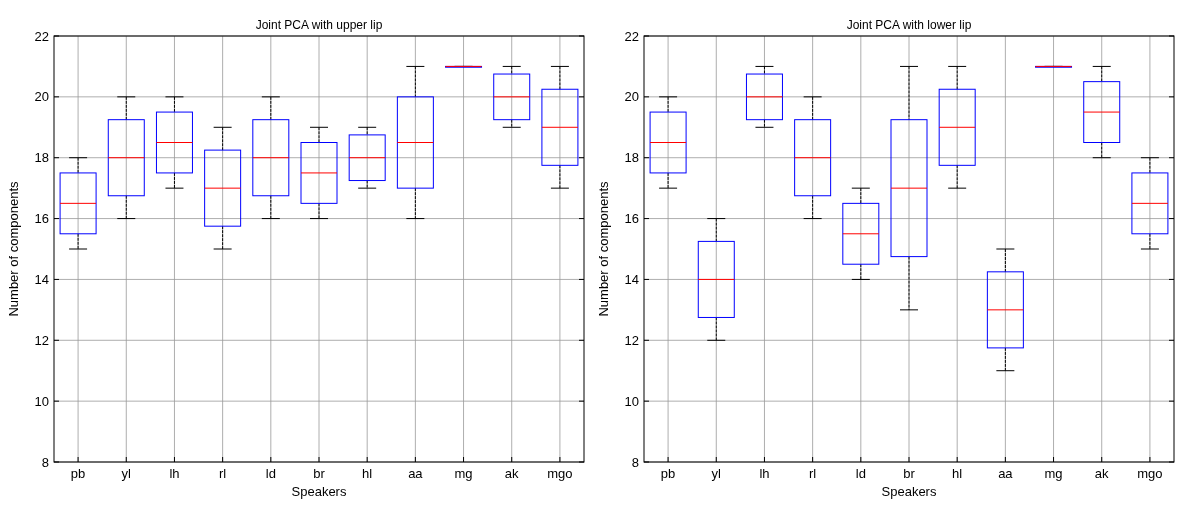  What do you see at coordinates (319, 25) in the screenshot?
I see `chart-title: Joint PCA with upper lip` at bounding box center [319, 25].